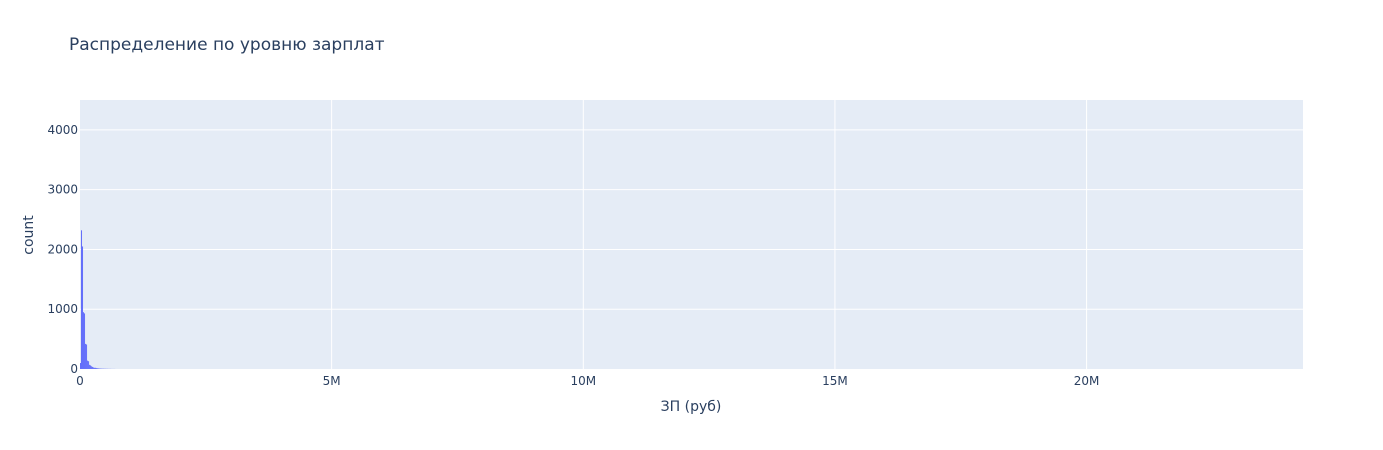 The height and width of the screenshot is (450, 1383). Describe the element at coordinates (1087, 381) in the screenshot. I see `x-tick-label: 20M` at that location.